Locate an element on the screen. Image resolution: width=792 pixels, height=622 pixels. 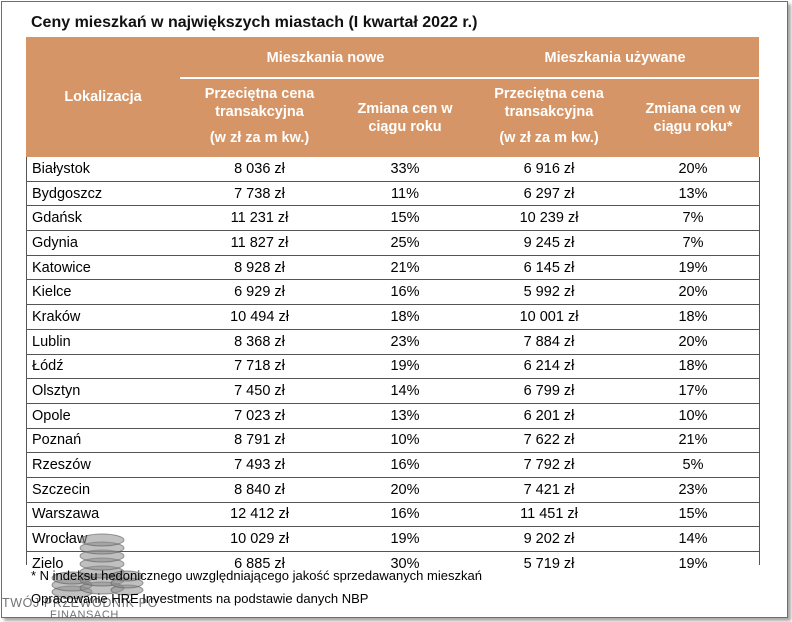
city-cell: Opole is located at coordinates (103, 416).